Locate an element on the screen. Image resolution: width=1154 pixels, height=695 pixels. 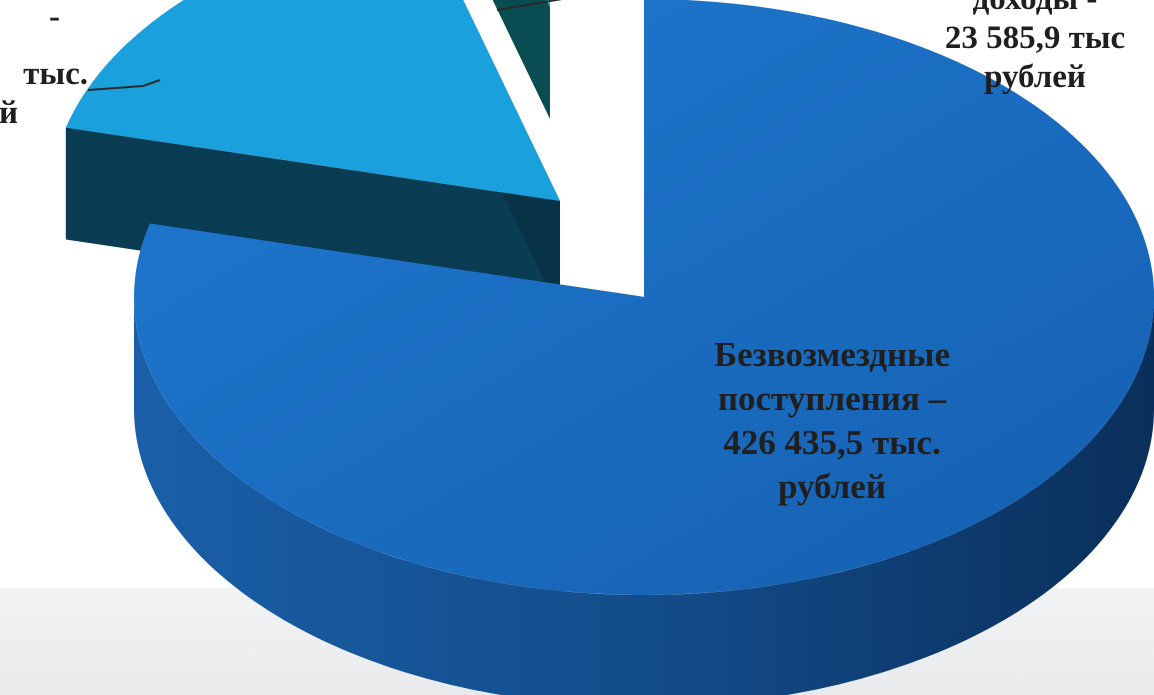
label-main-line-2: поступления – is located at coordinates (832, 398).